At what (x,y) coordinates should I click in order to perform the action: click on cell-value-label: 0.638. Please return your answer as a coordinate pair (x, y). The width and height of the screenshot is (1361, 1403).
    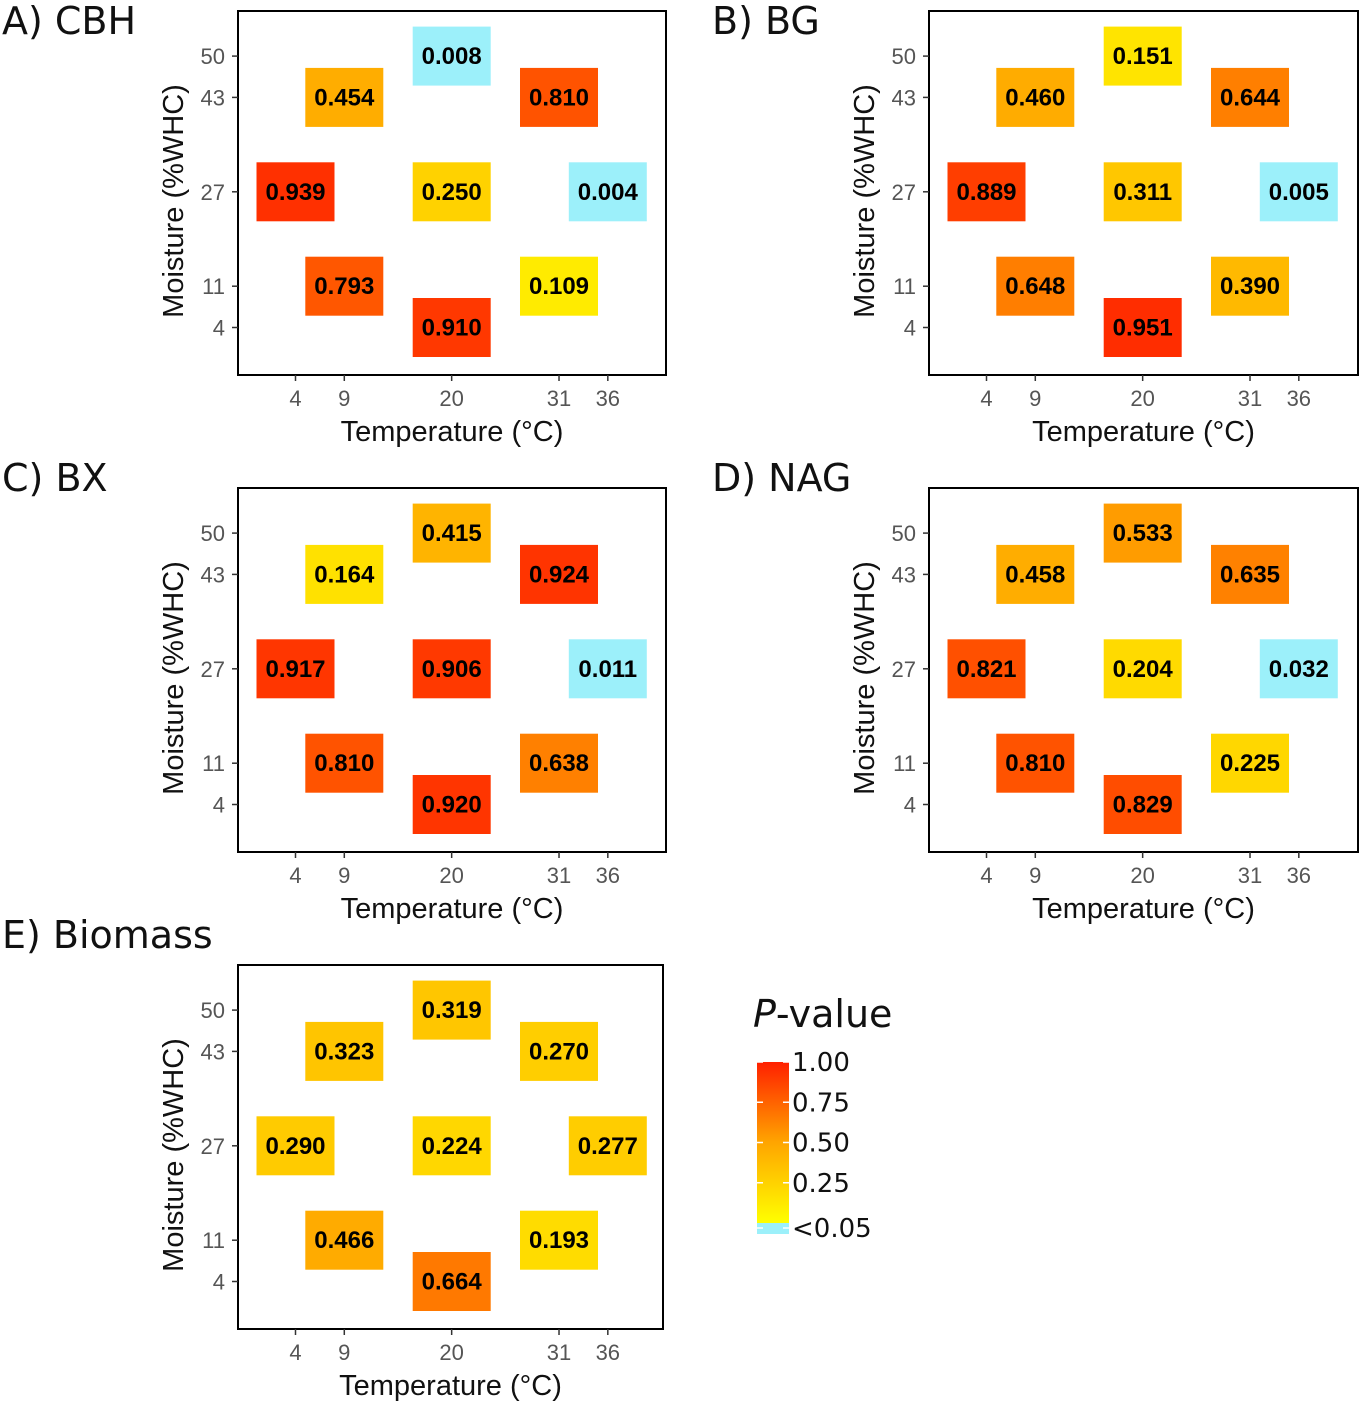
    Looking at the image, I should click on (559, 763).